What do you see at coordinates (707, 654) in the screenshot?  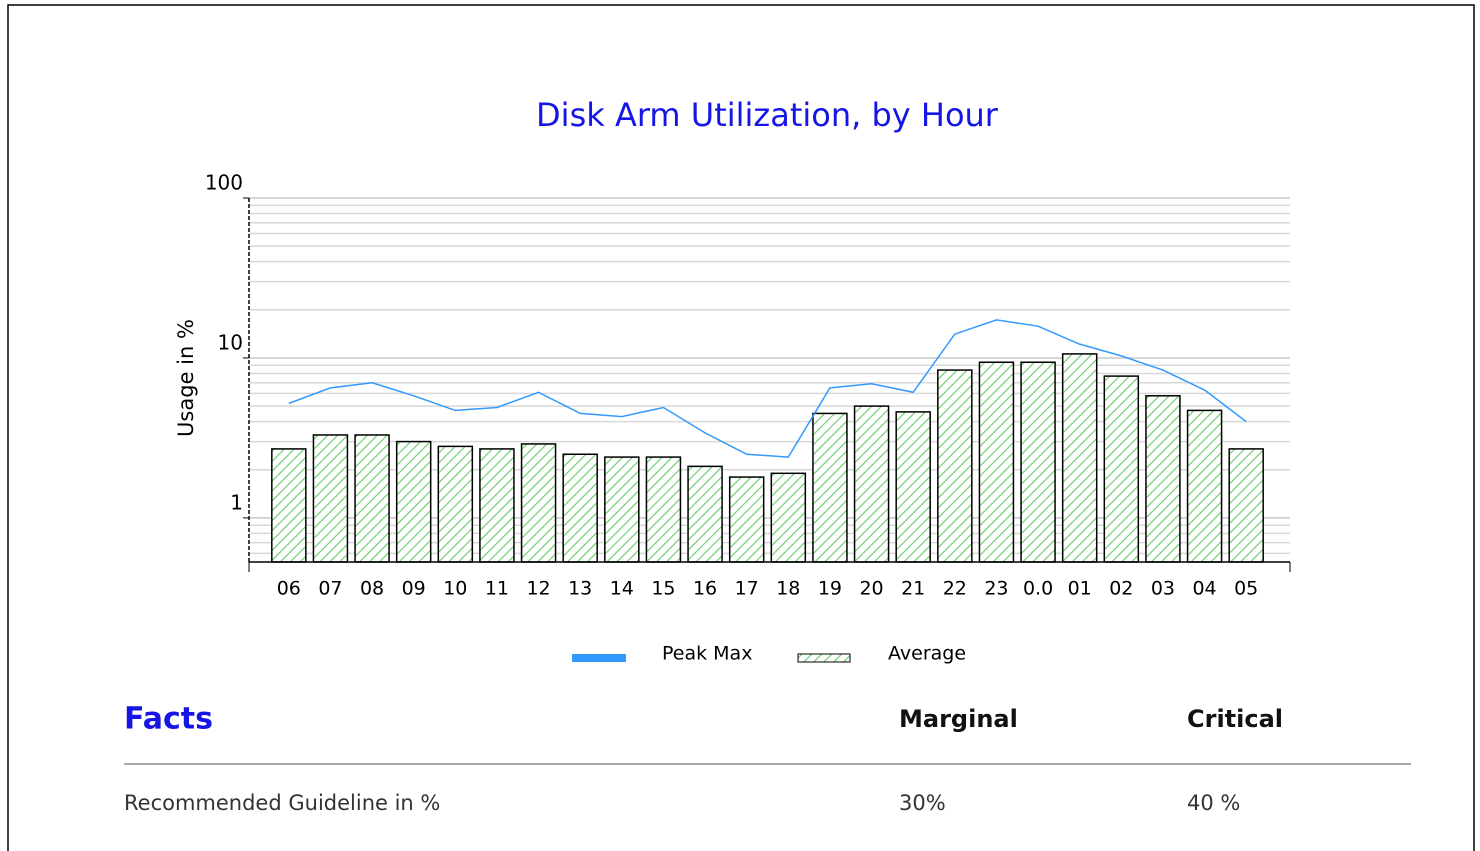 I see `legend-label: Peak Max` at bounding box center [707, 654].